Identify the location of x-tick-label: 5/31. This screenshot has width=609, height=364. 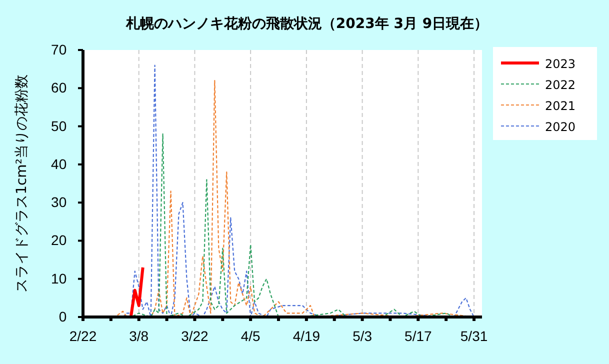
(474, 336).